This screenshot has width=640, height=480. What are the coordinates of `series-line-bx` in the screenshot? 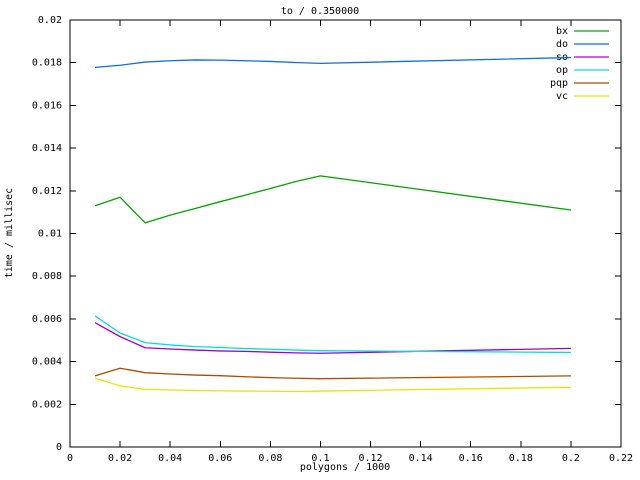 It's located at (332, 199).